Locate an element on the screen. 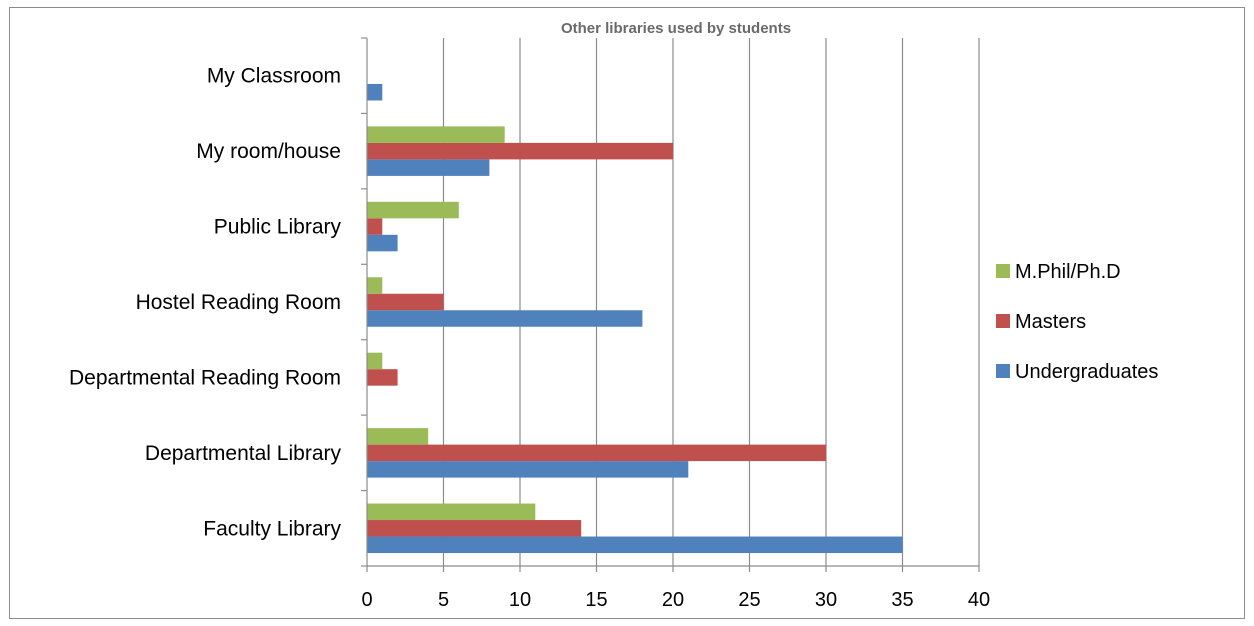 Image resolution: width=1254 pixels, height=626 pixels. legend-label-masters: Masters is located at coordinates (1050, 322).